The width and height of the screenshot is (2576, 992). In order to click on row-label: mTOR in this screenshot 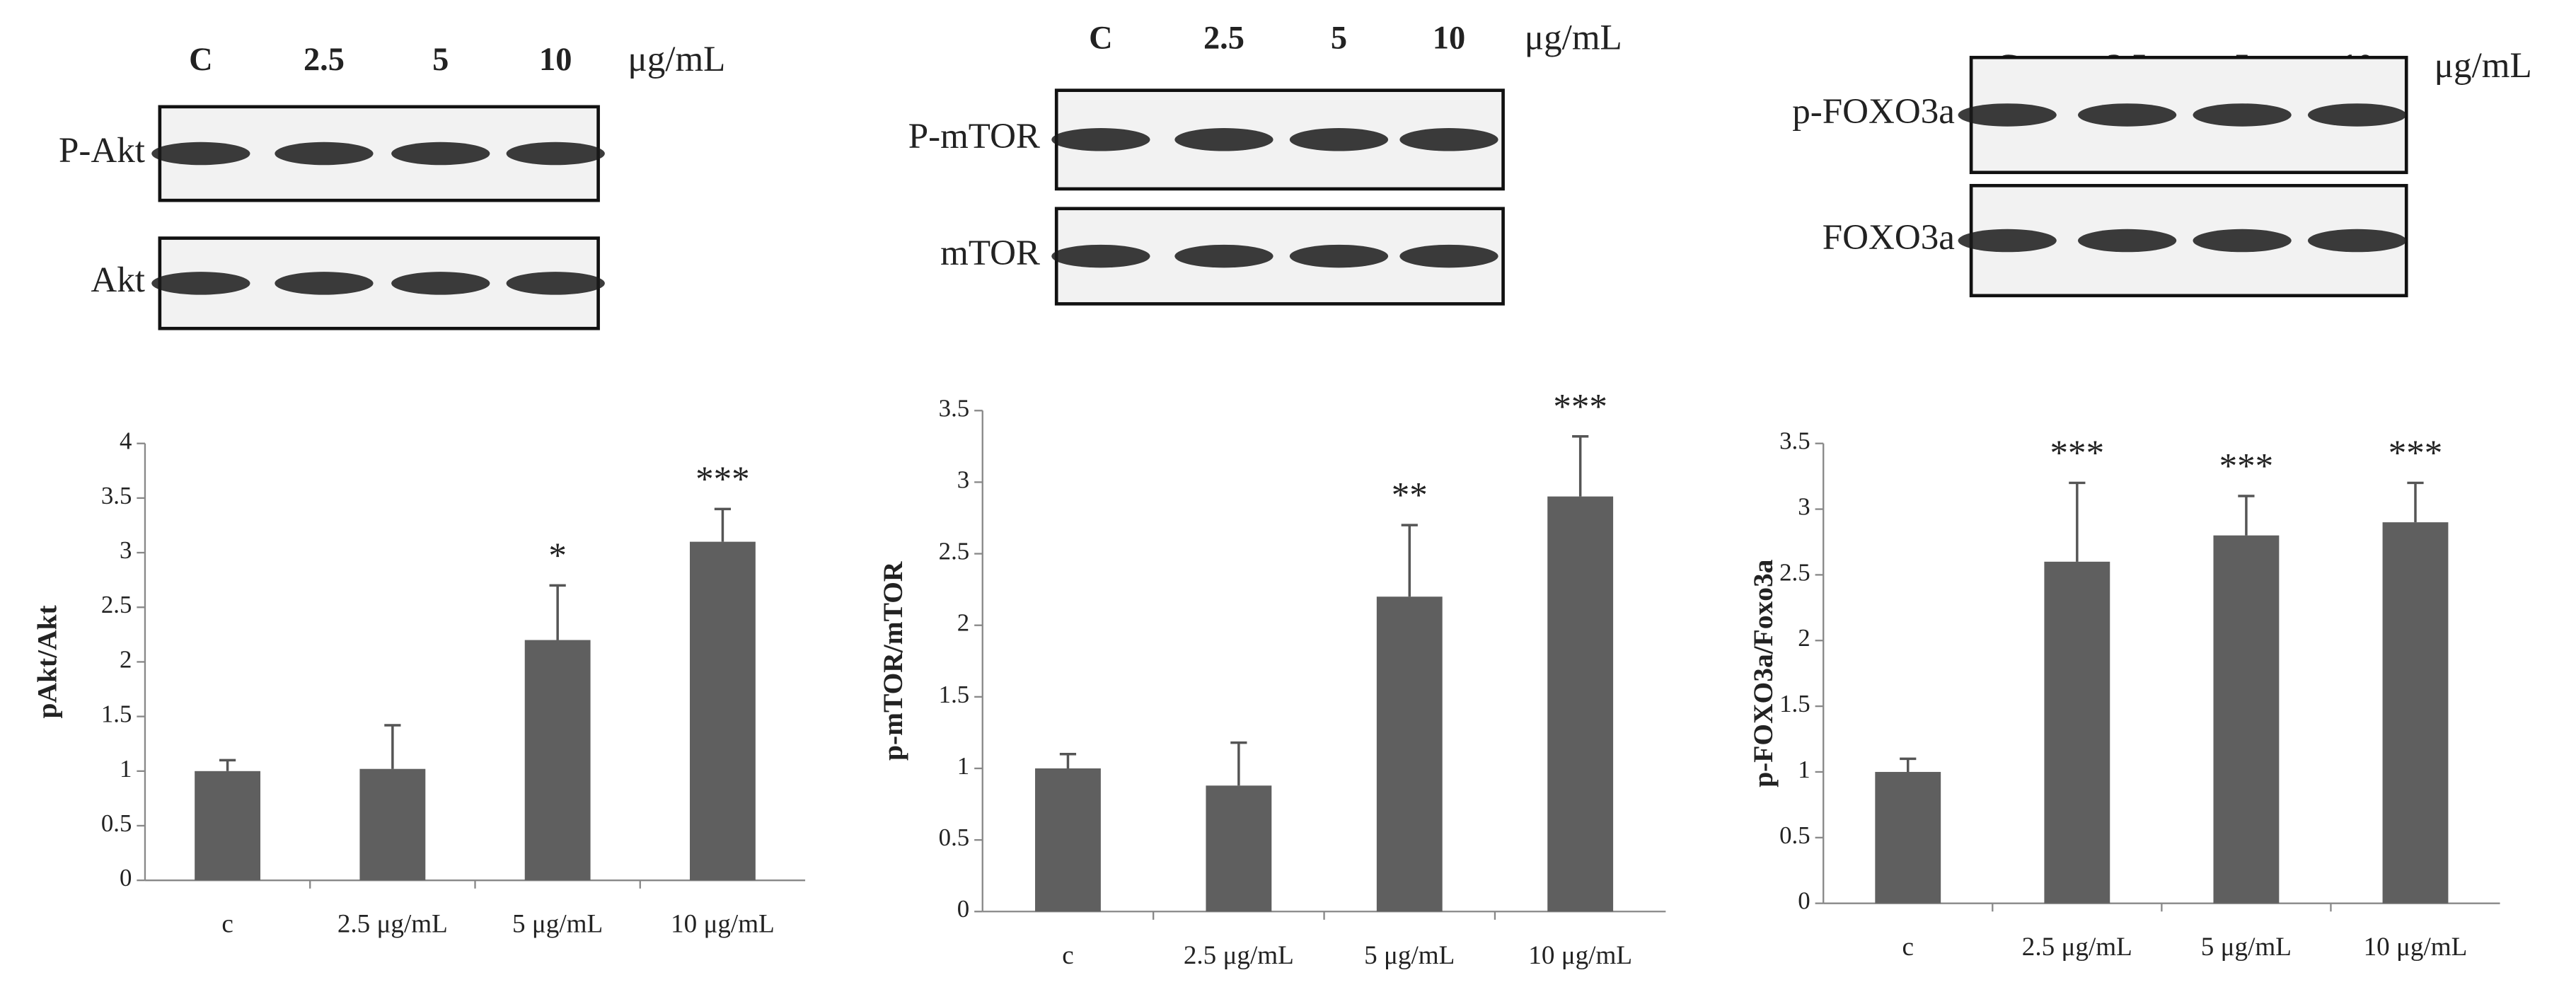, I will do `click(990, 253)`.